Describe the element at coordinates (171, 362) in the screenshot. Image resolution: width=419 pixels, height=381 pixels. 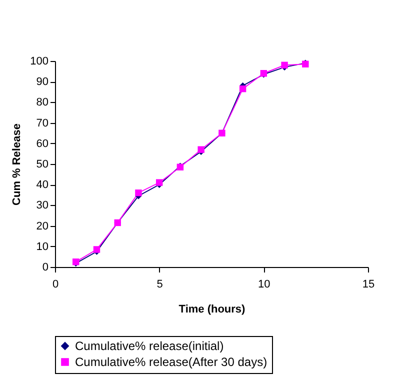
I see `legend-label: Cumulative% release(After 30 days)` at that location.